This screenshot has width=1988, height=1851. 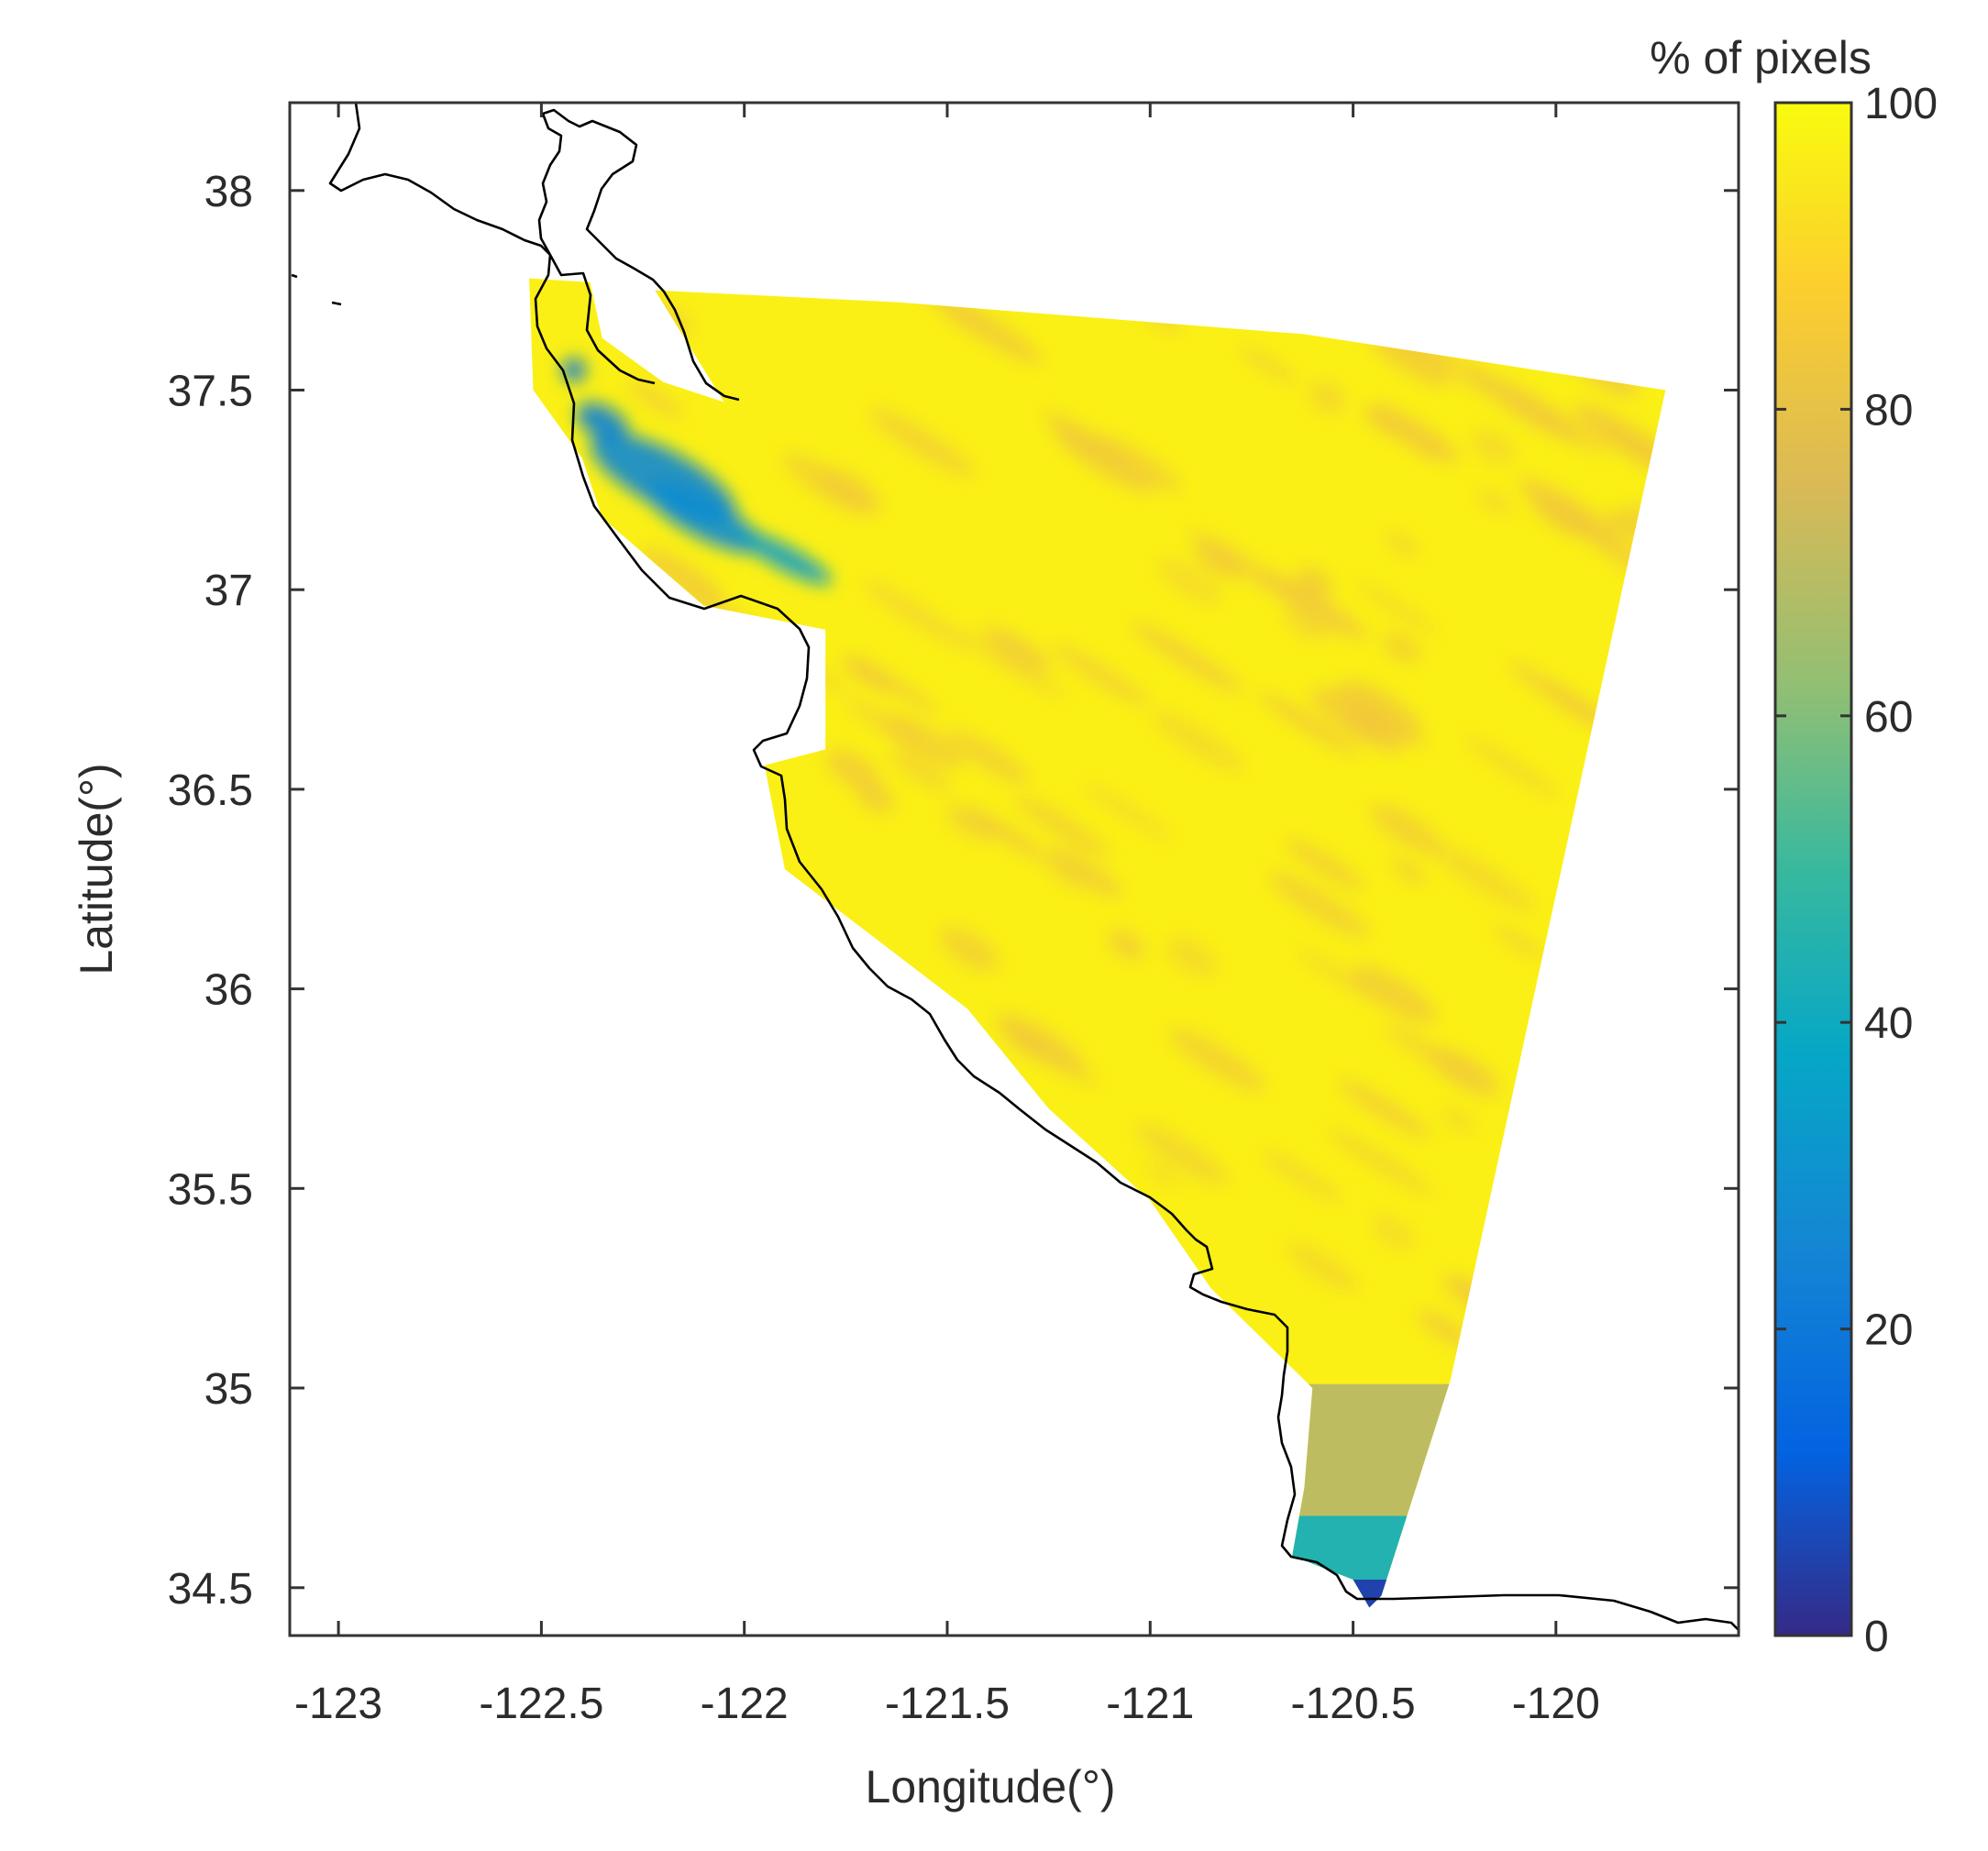 I want to click on coastline-north, so click(x=439, y=179).